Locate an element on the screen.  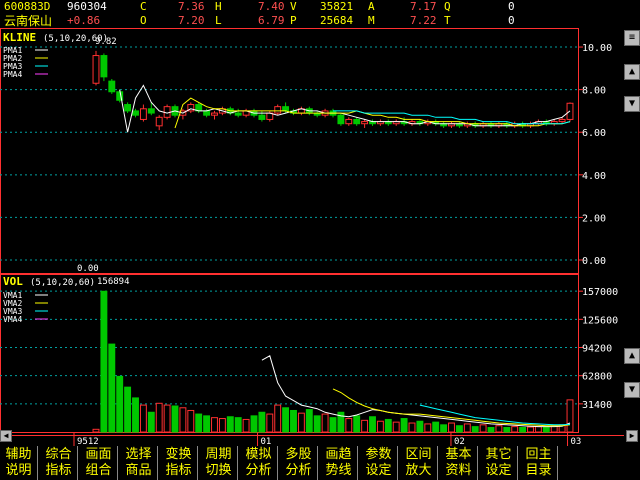
function-button-label-top: 区间 is located at coordinates (418, 454).